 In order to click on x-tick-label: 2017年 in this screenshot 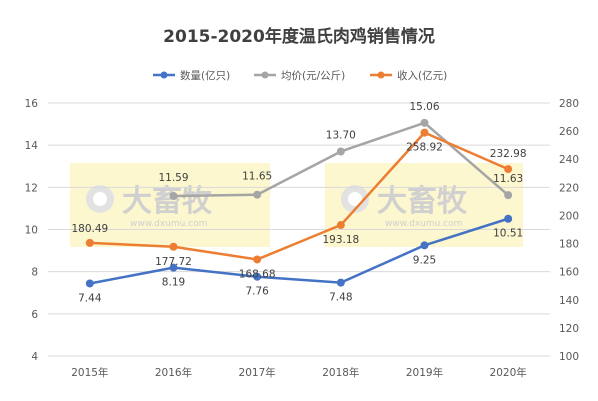, I will do `click(257, 372)`.